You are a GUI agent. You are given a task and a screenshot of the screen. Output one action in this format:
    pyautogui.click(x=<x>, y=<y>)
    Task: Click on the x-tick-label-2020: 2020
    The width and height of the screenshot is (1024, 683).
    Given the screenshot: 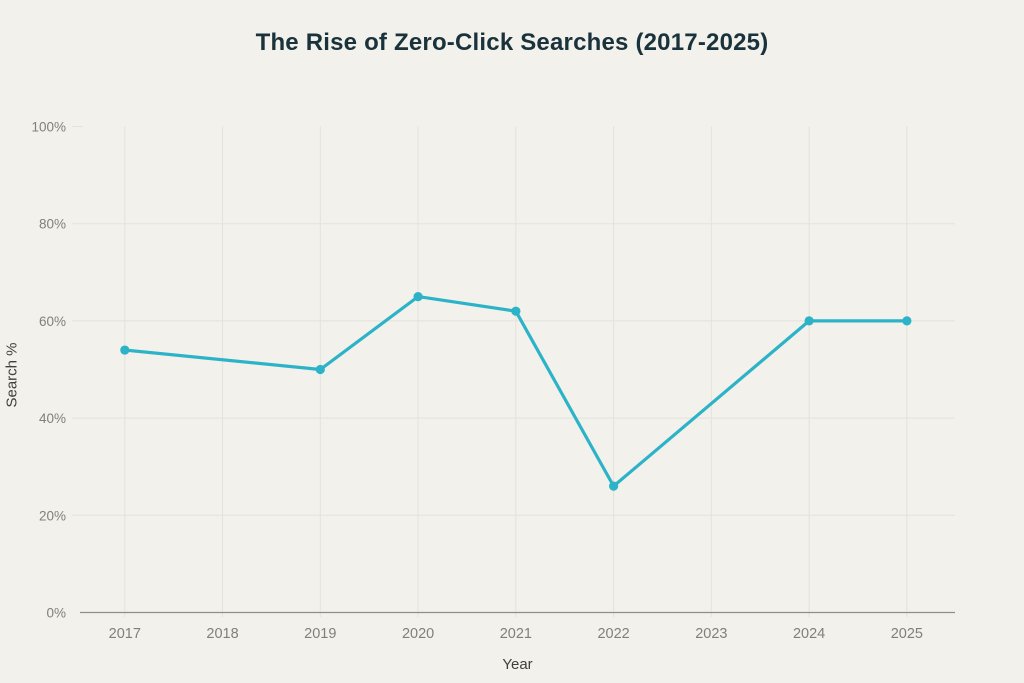 What is the action you would take?
    pyautogui.click(x=418, y=634)
    